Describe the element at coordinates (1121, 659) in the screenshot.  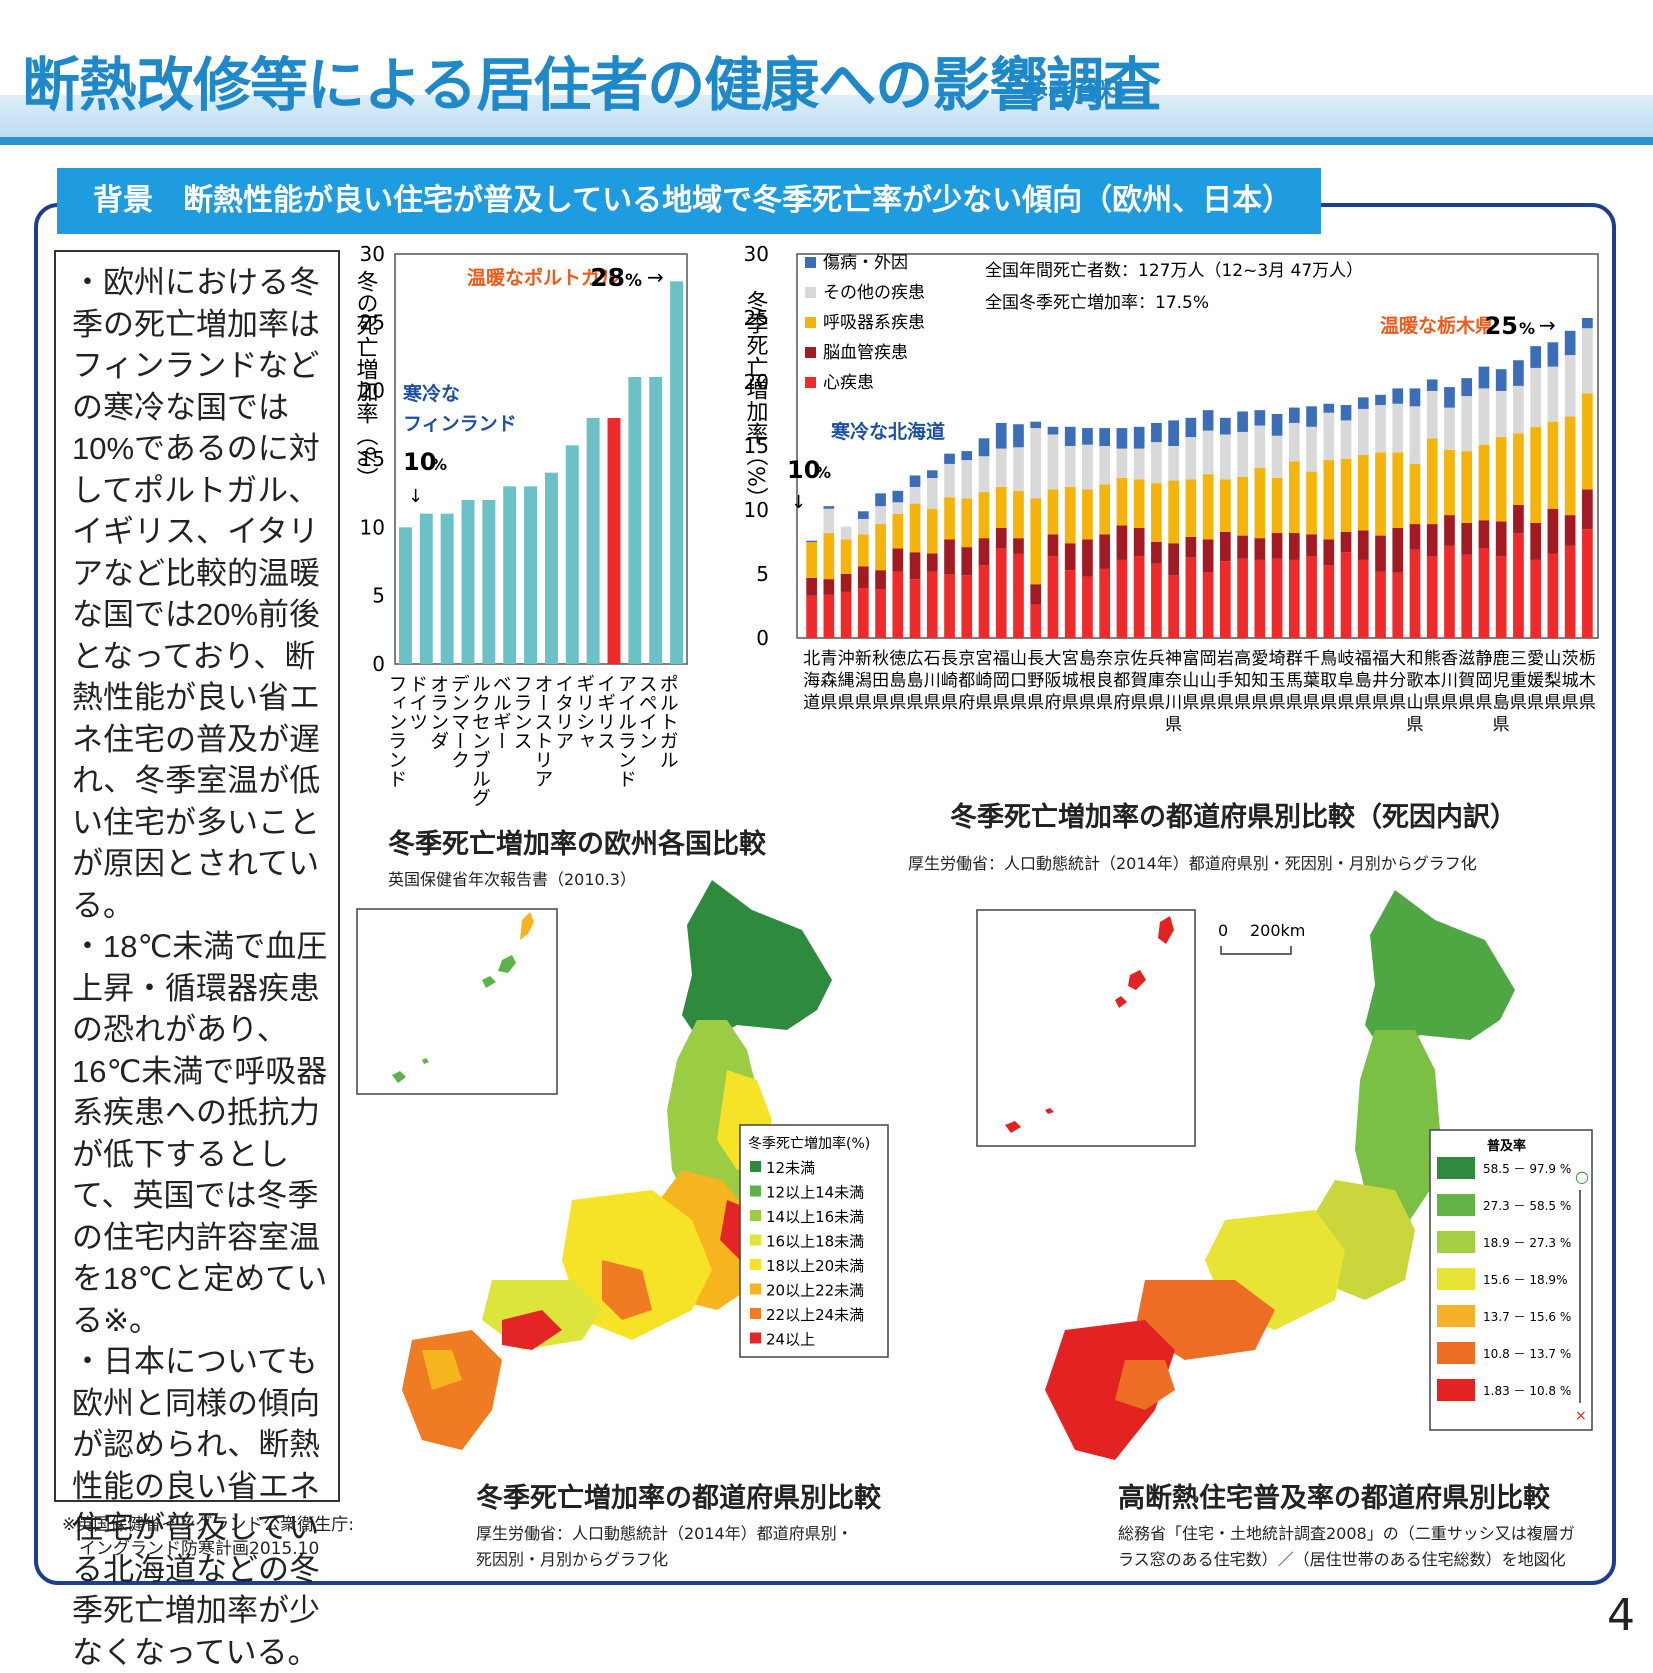
I see `japan-x-tick-label: 京` at that location.